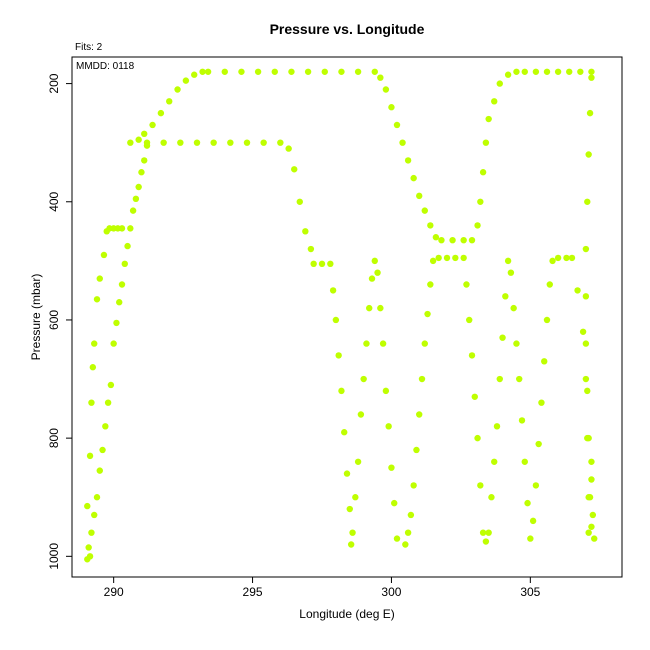 The width and height of the screenshot is (650, 650). Describe the element at coordinates (36, 317) in the screenshot. I see `y-axis-label: Pressure (mbar)` at that location.